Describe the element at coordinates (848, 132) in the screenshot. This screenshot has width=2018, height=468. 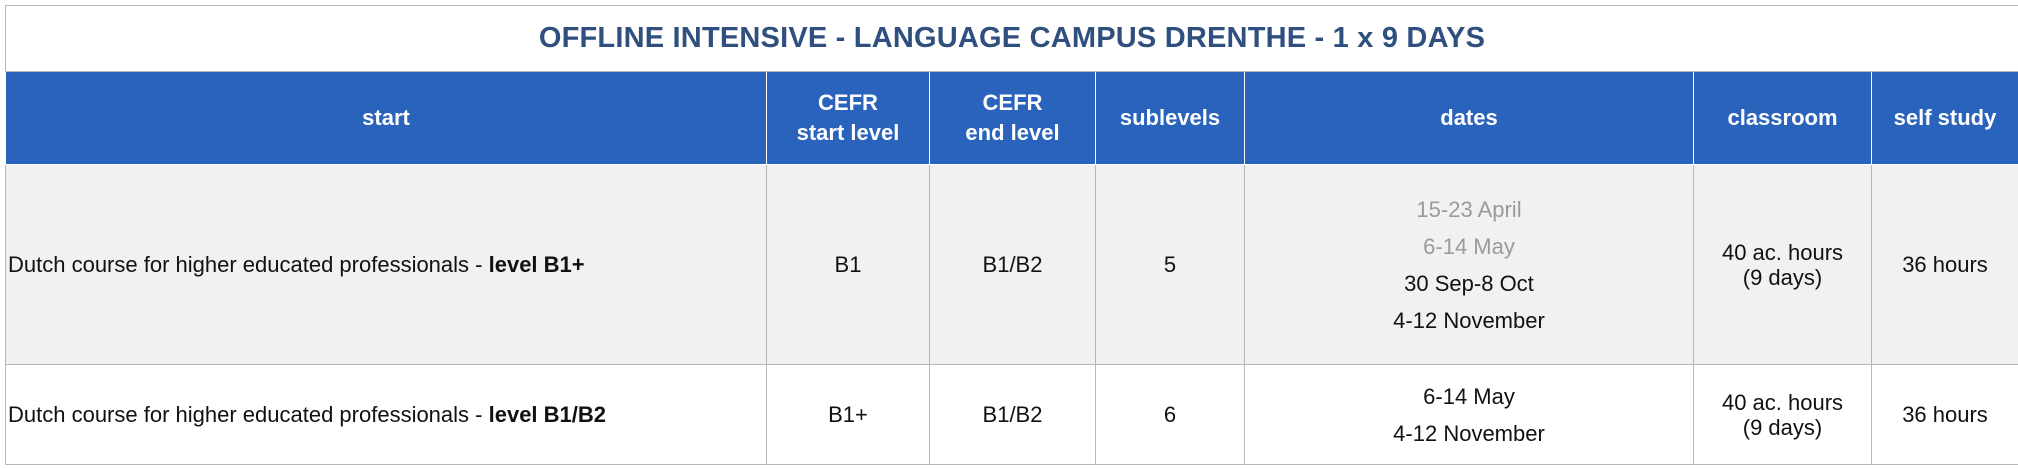
I see `header-cefr-start-line2: start level` at that location.